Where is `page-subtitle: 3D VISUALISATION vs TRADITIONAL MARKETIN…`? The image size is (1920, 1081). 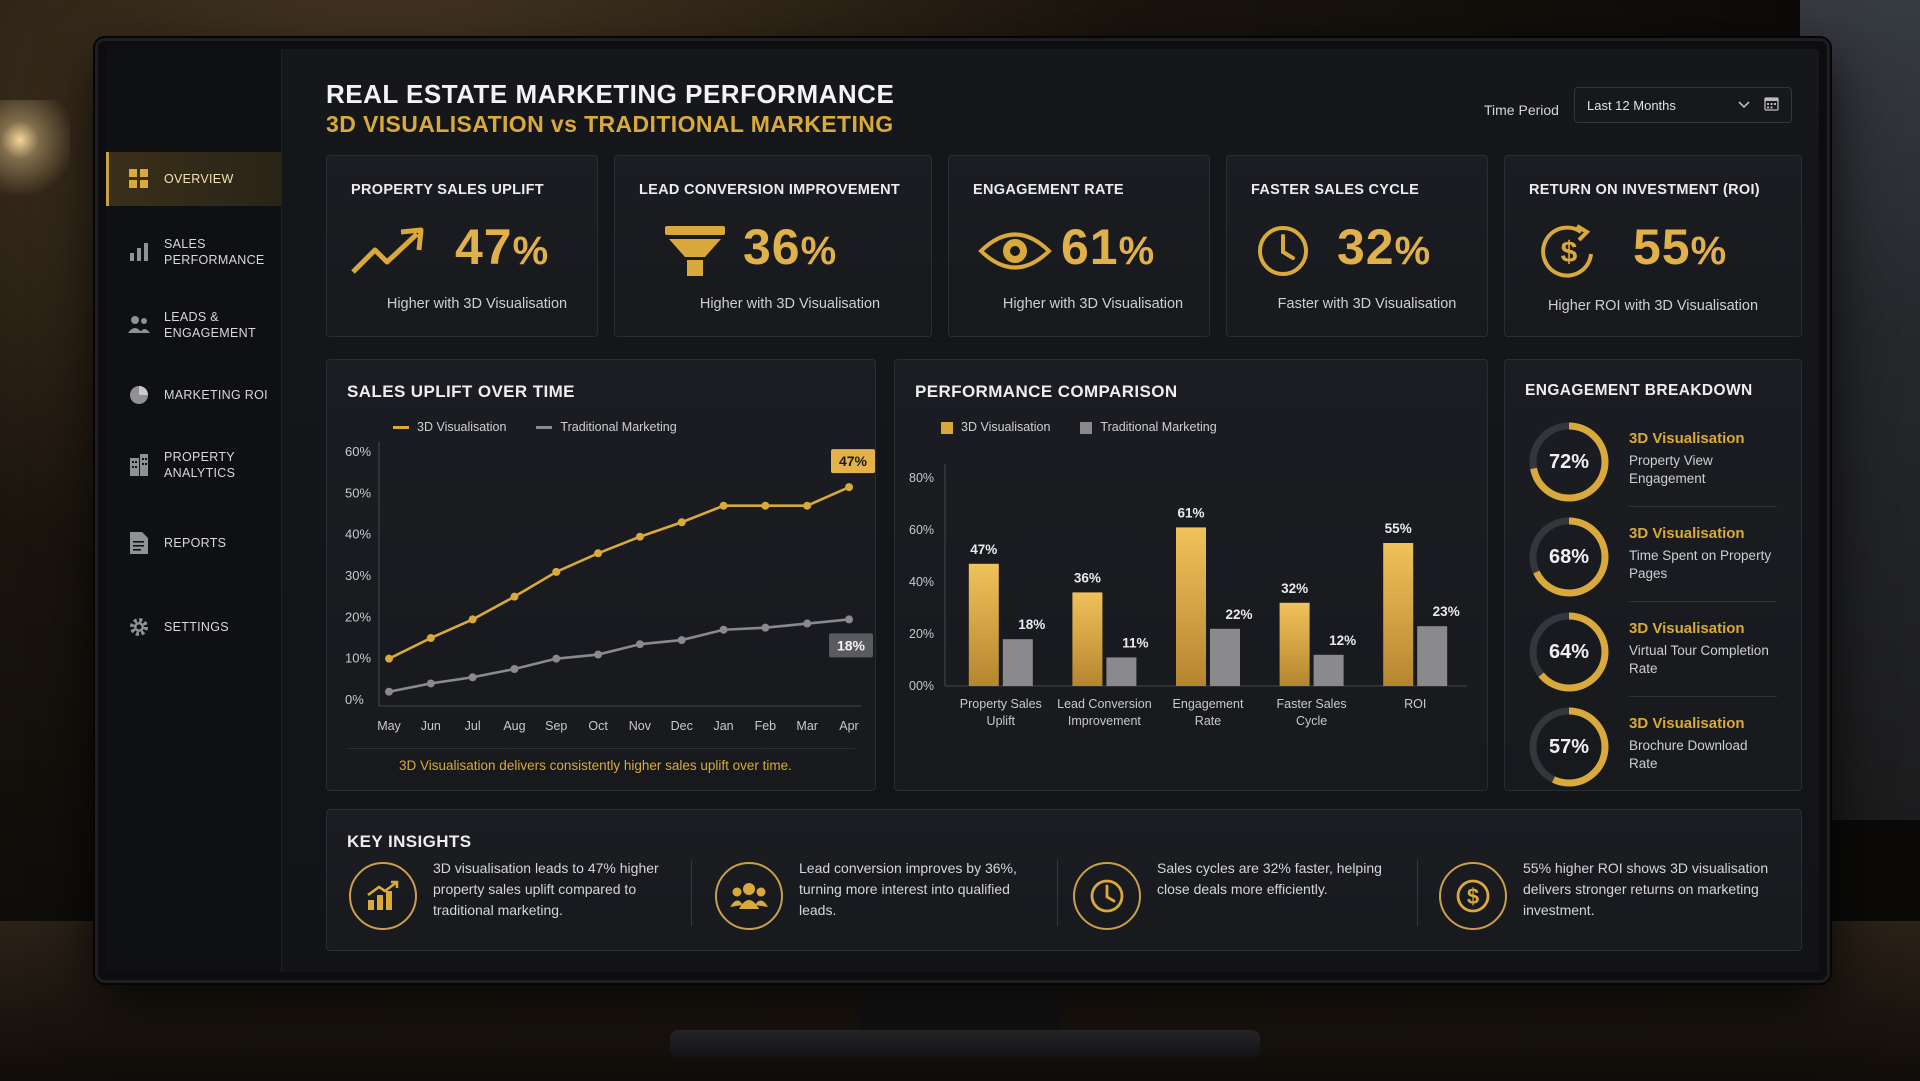
page-subtitle: 3D VISUALISATION vs TRADITIONAL MARKETIN… is located at coordinates (610, 124).